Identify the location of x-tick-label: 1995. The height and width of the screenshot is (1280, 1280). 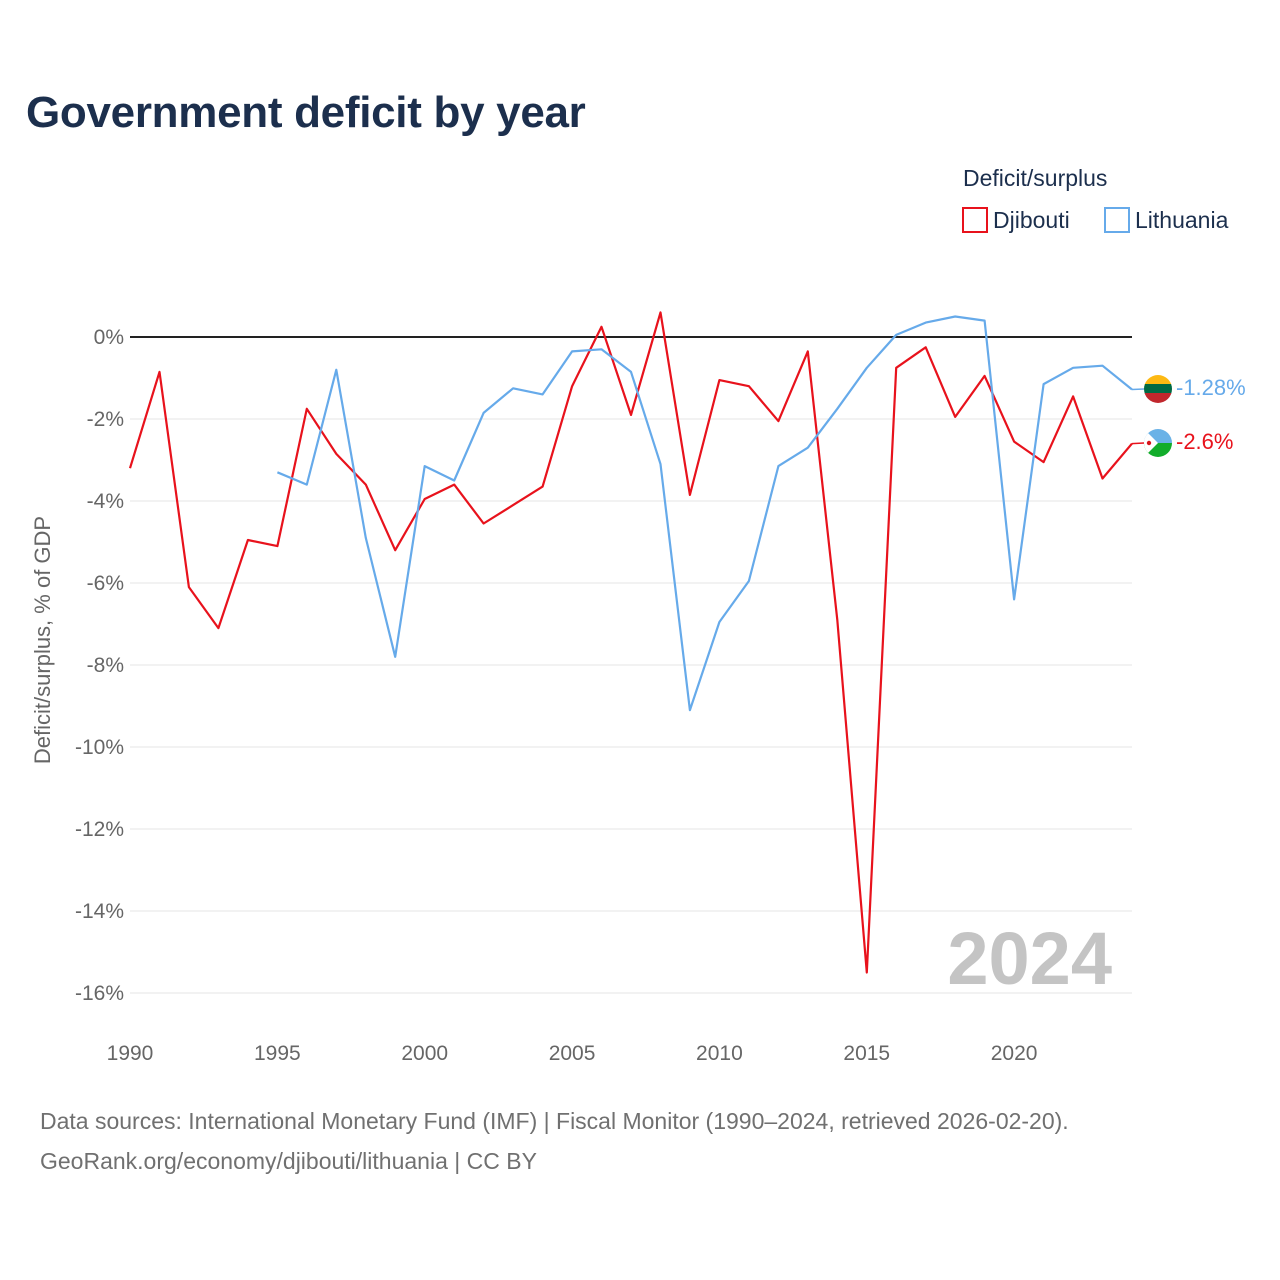
(277, 1053).